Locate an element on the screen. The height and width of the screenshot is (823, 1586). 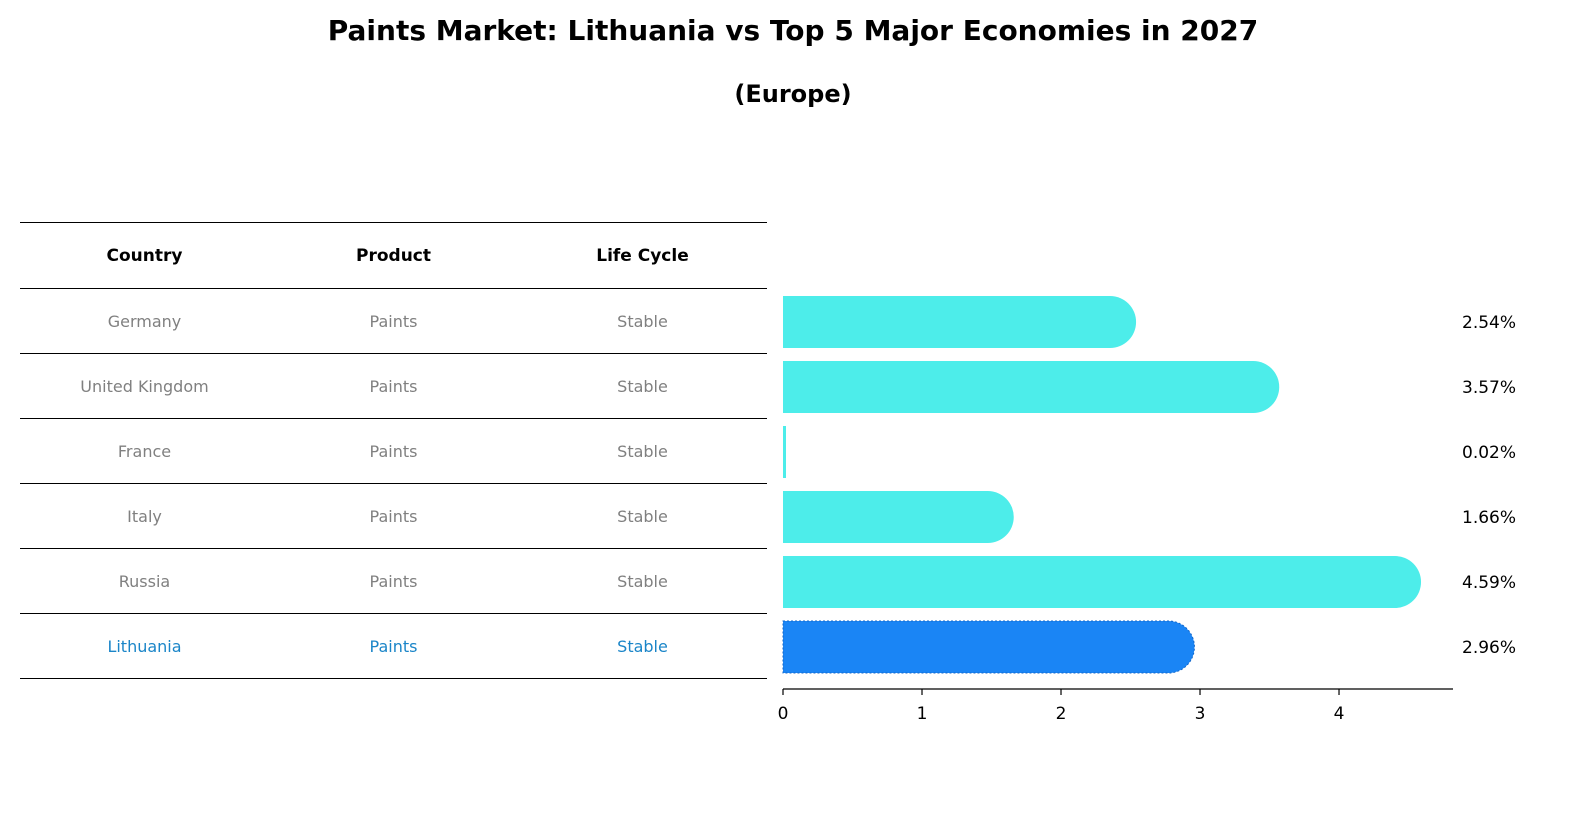
bar-germany is located at coordinates (960, 322).